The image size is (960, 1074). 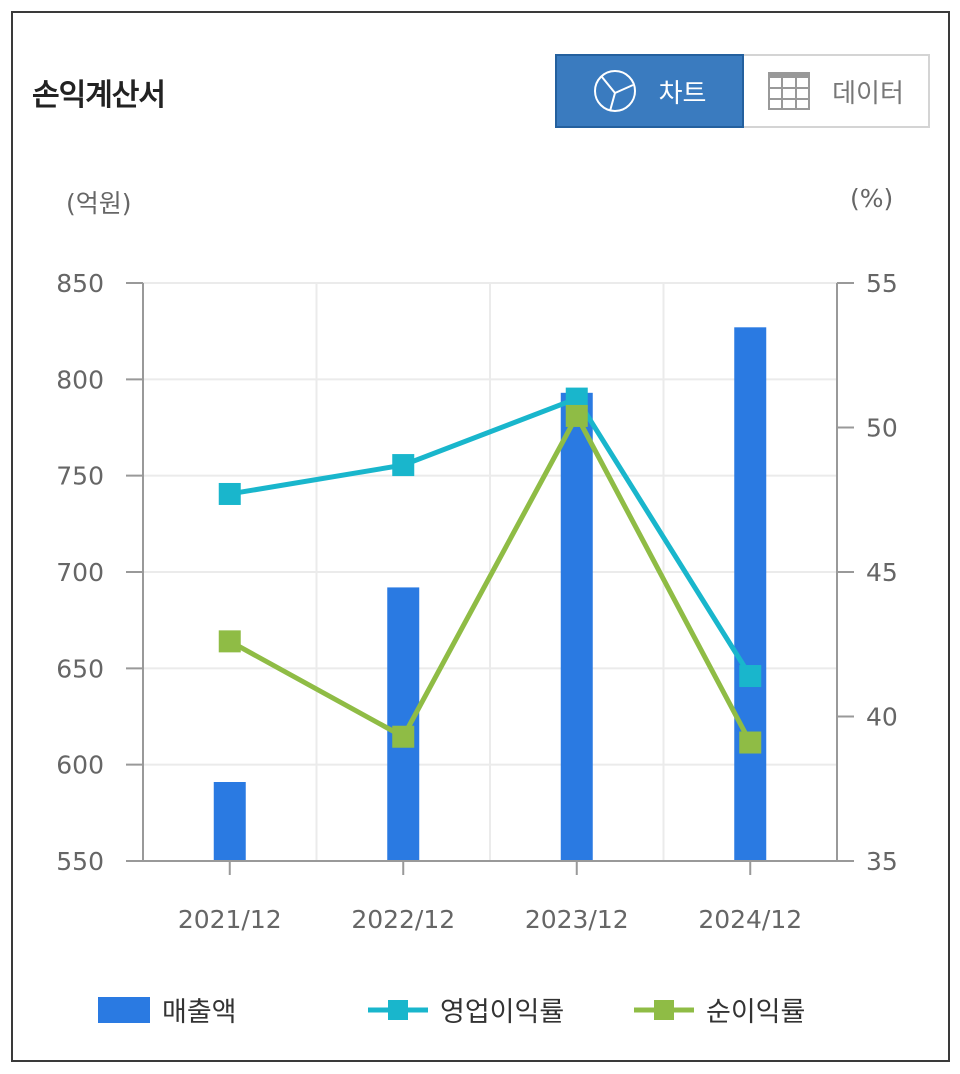 What do you see at coordinates (577, 919) in the screenshot?
I see `x-tick-label: 2023/12` at bounding box center [577, 919].